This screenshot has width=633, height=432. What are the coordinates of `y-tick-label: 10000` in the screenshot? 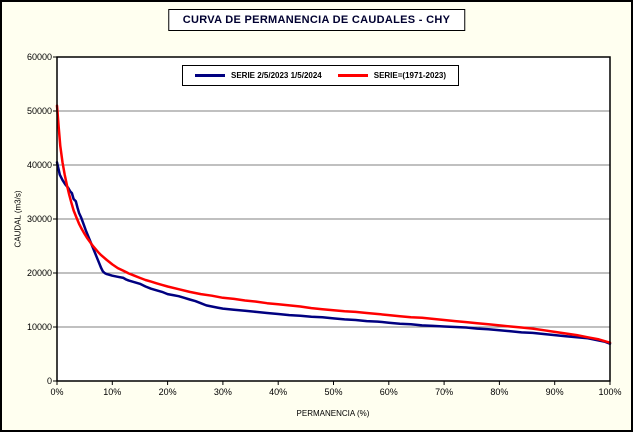 It's located at (39, 327).